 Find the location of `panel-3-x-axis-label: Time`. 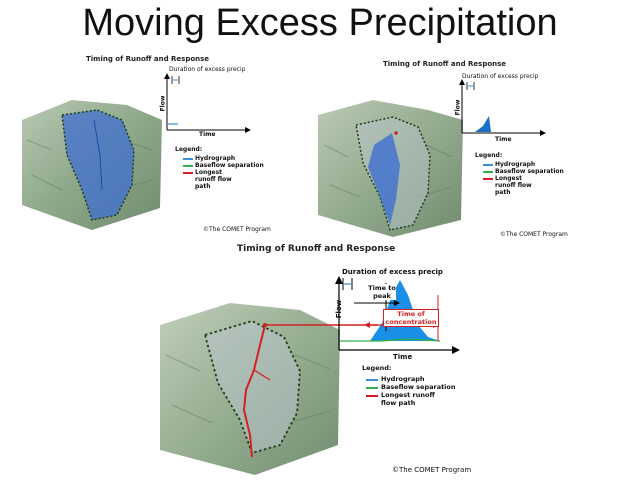

panel-3-x-axis-label: Time is located at coordinates (403, 357).